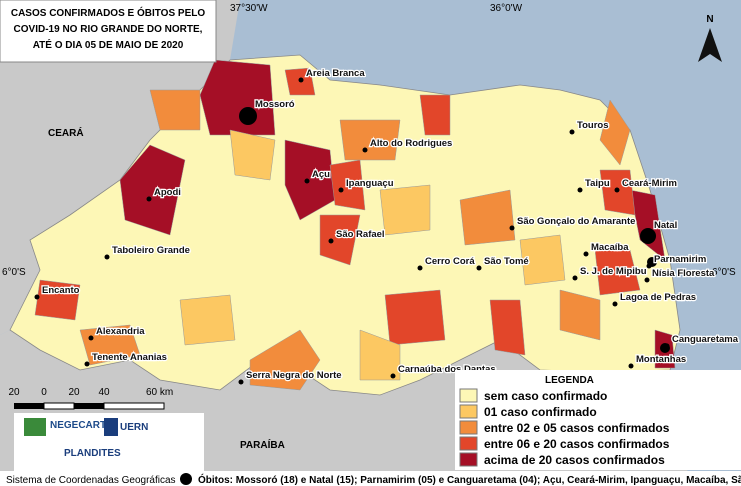 This screenshot has height=486, width=741. Describe the element at coordinates (110, 345) in the screenshot. I see `alexandria` at that location.